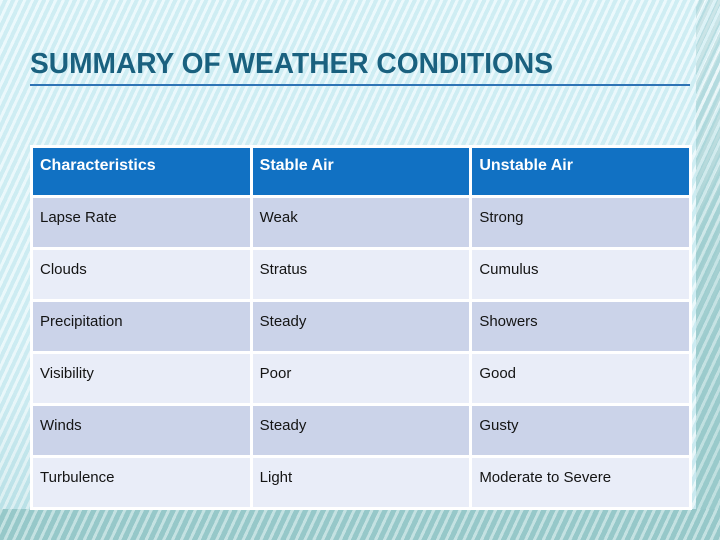  I want to click on header-cell-stable-air: Stable Air, so click(361, 171).